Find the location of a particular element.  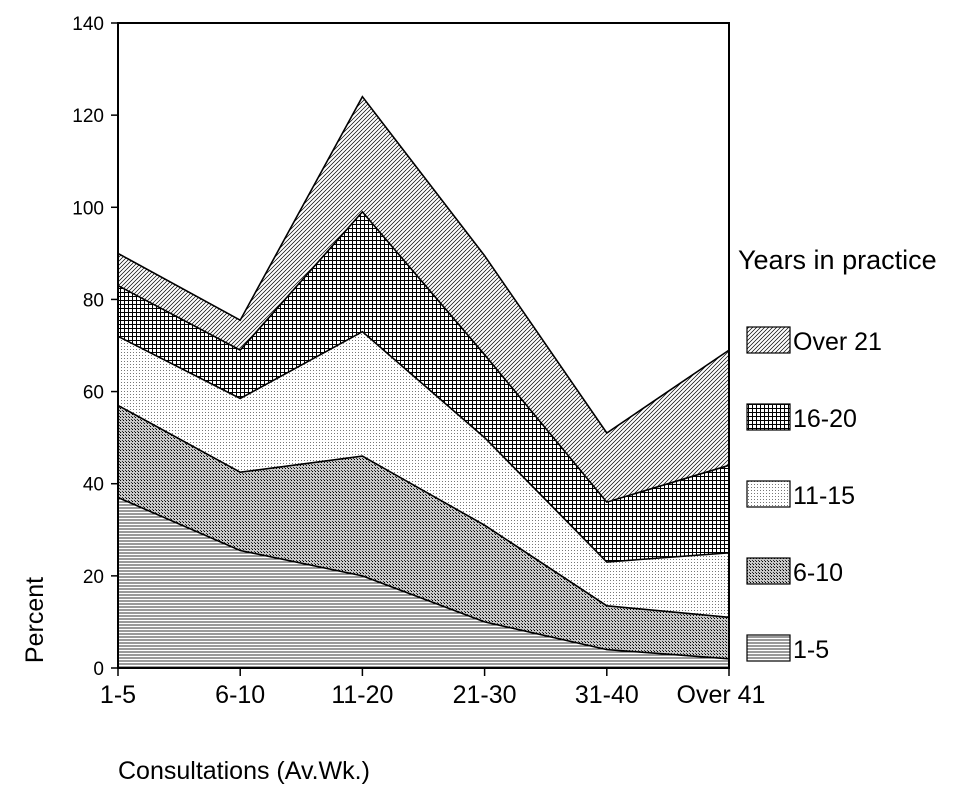

legend-label: 1-5 is located at coordinates (811, 650).